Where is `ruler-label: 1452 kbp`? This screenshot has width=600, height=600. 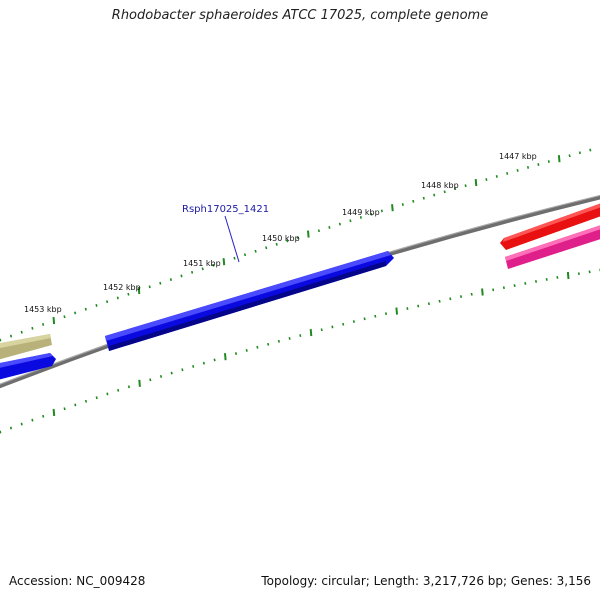 ruler-label: 1452 kbp is located at coordinates (122, 287).